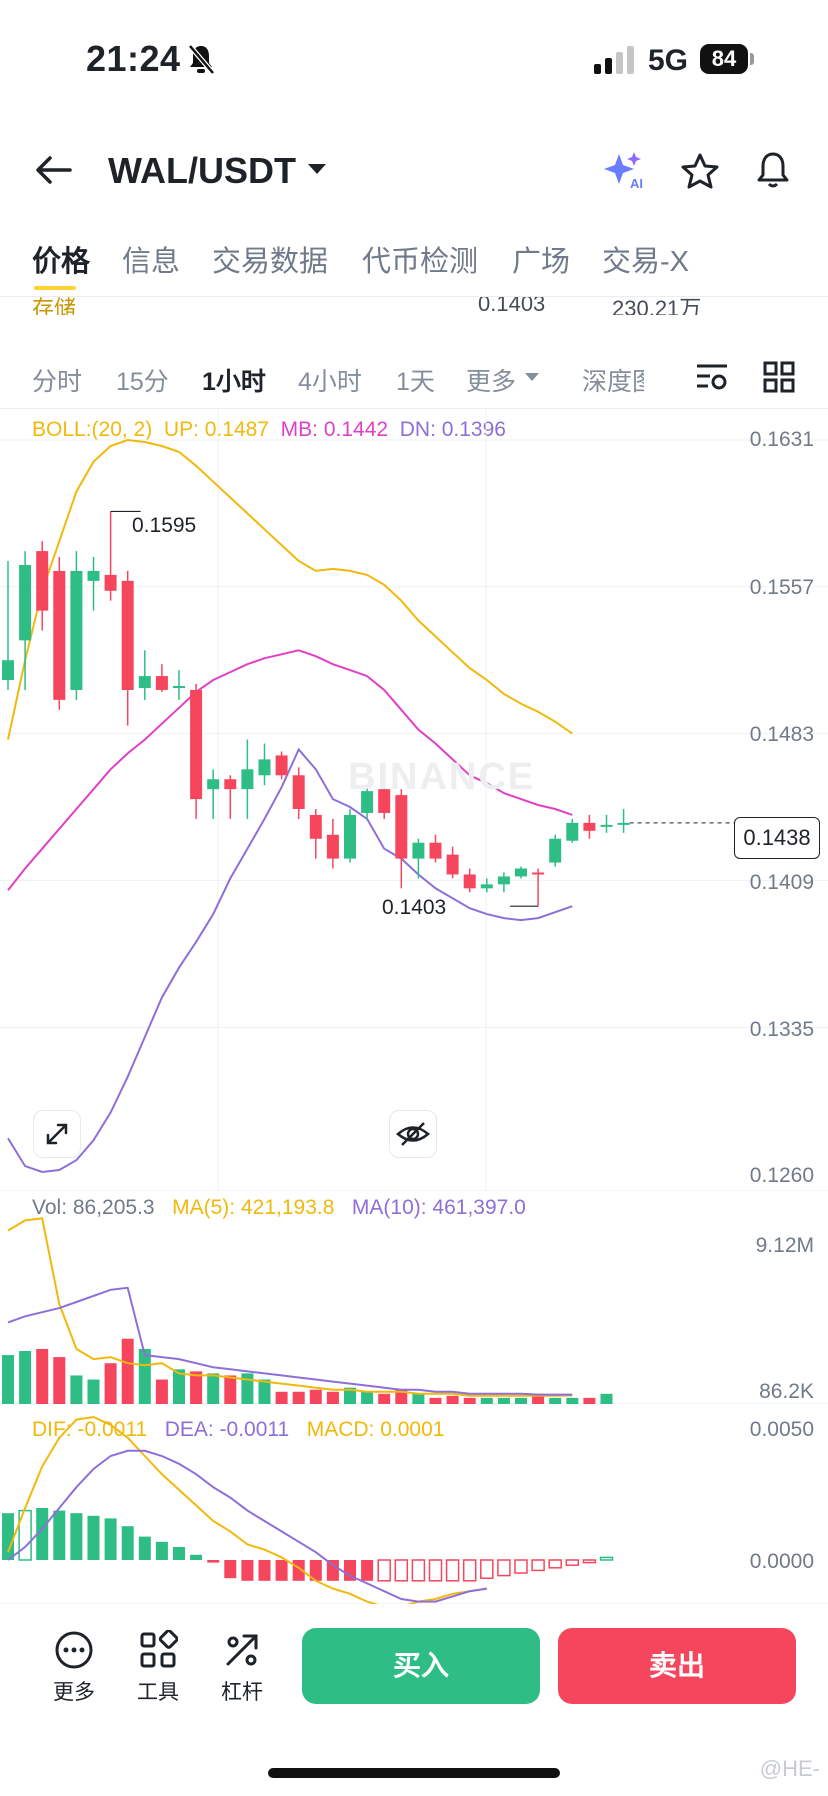  Describe the element at coordinates (317, 169) in the screenshot. I see `caret-down-icon` at that location.